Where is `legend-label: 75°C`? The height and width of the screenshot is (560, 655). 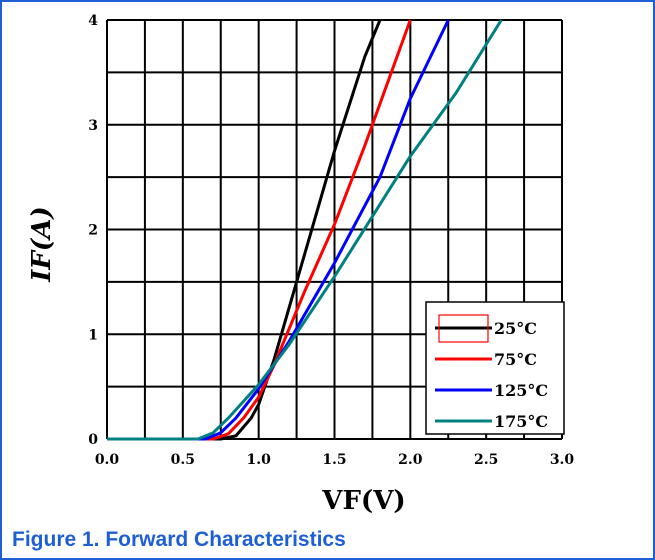
legend-label: 75°C is located at coordinates (515, 359).